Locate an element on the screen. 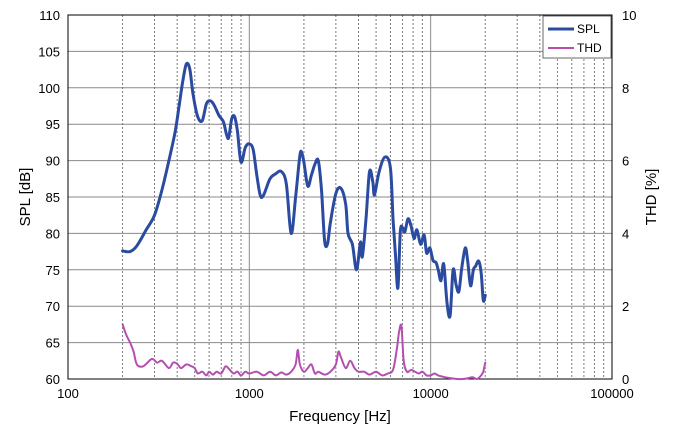 This screenshot has width=675, height=424. y-right-tick-label: 2 is located at coordinates (625, 306).